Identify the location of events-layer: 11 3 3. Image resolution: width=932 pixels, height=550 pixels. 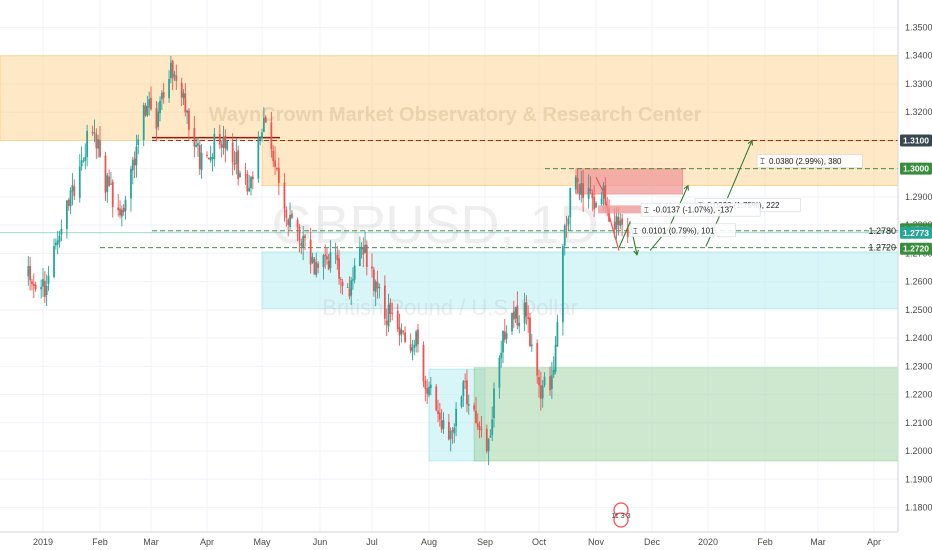
(621, 515).